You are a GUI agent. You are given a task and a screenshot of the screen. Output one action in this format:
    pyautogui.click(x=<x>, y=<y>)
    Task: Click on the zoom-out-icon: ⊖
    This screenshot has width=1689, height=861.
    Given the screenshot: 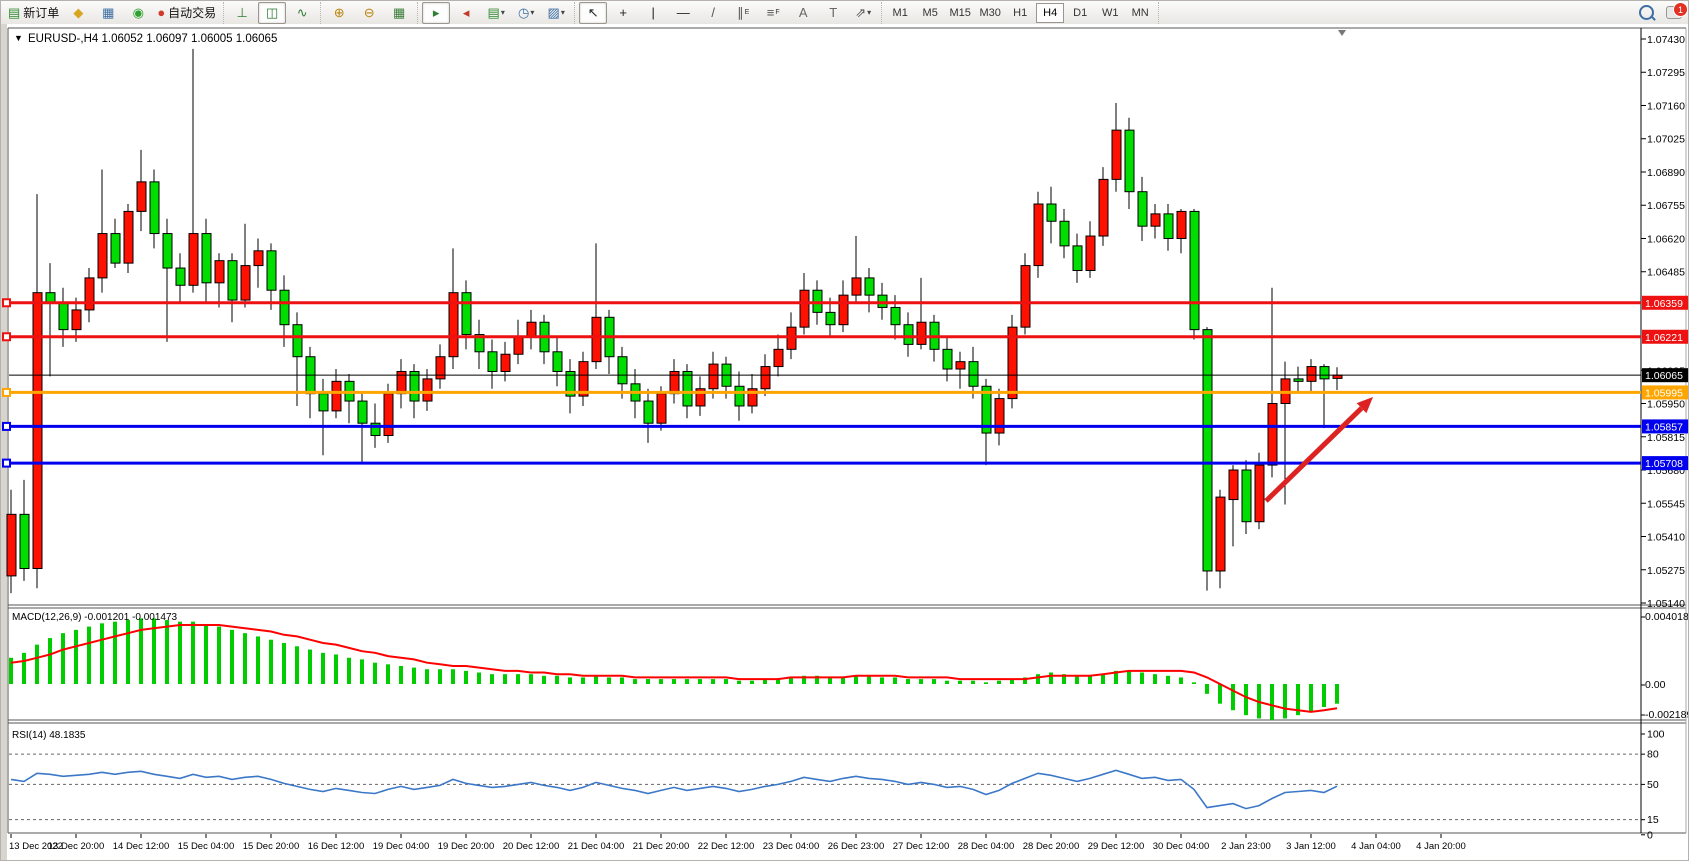 What is the action you would take?
    pyautogui.click(x=369, y=13)
    